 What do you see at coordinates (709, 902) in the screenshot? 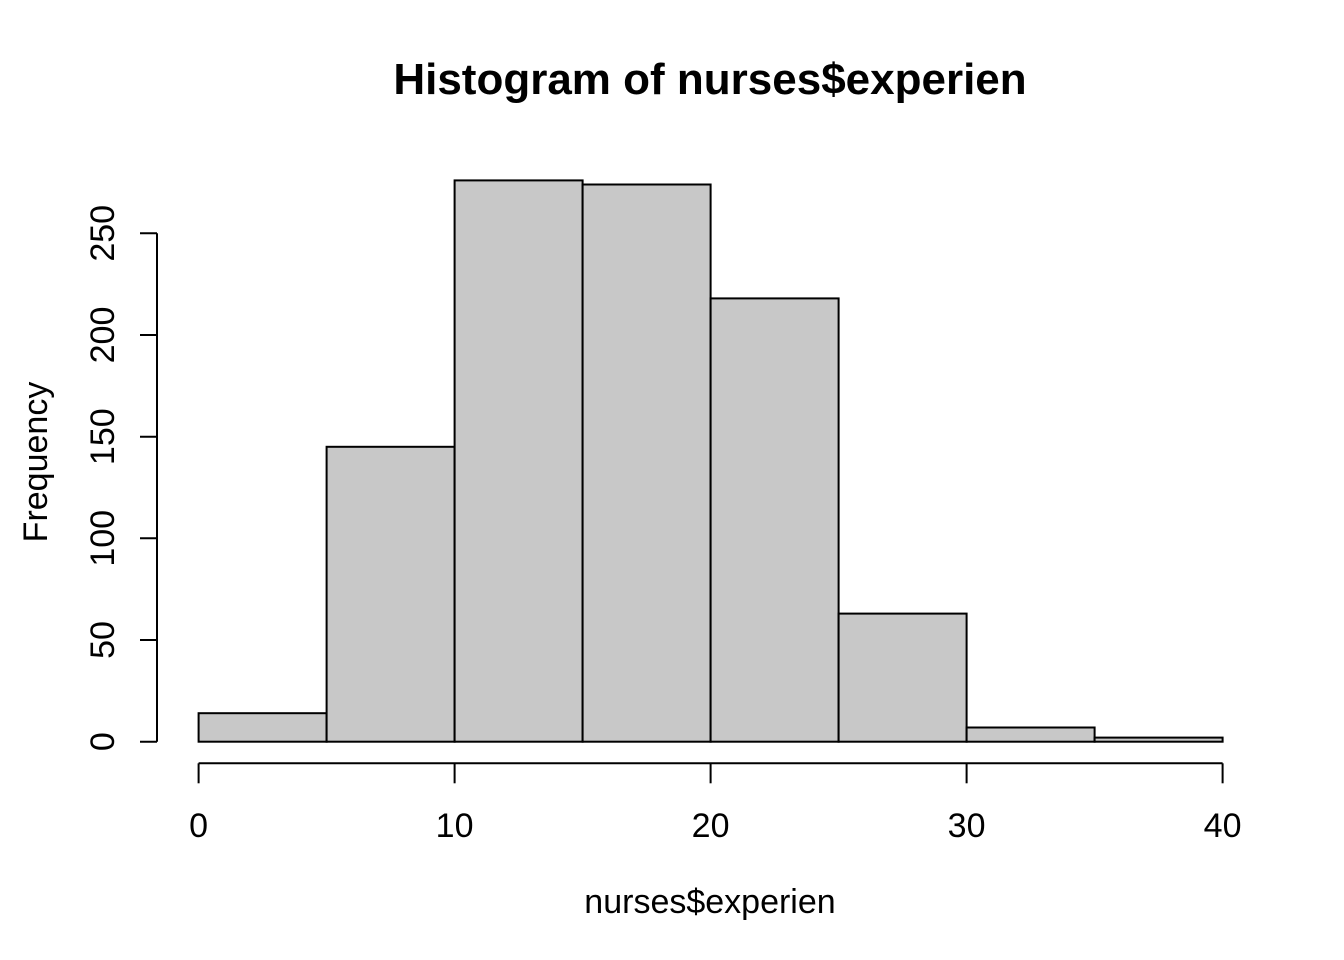
I see `x-axis-label: nurses$experien` at bounding box center [709, 902].